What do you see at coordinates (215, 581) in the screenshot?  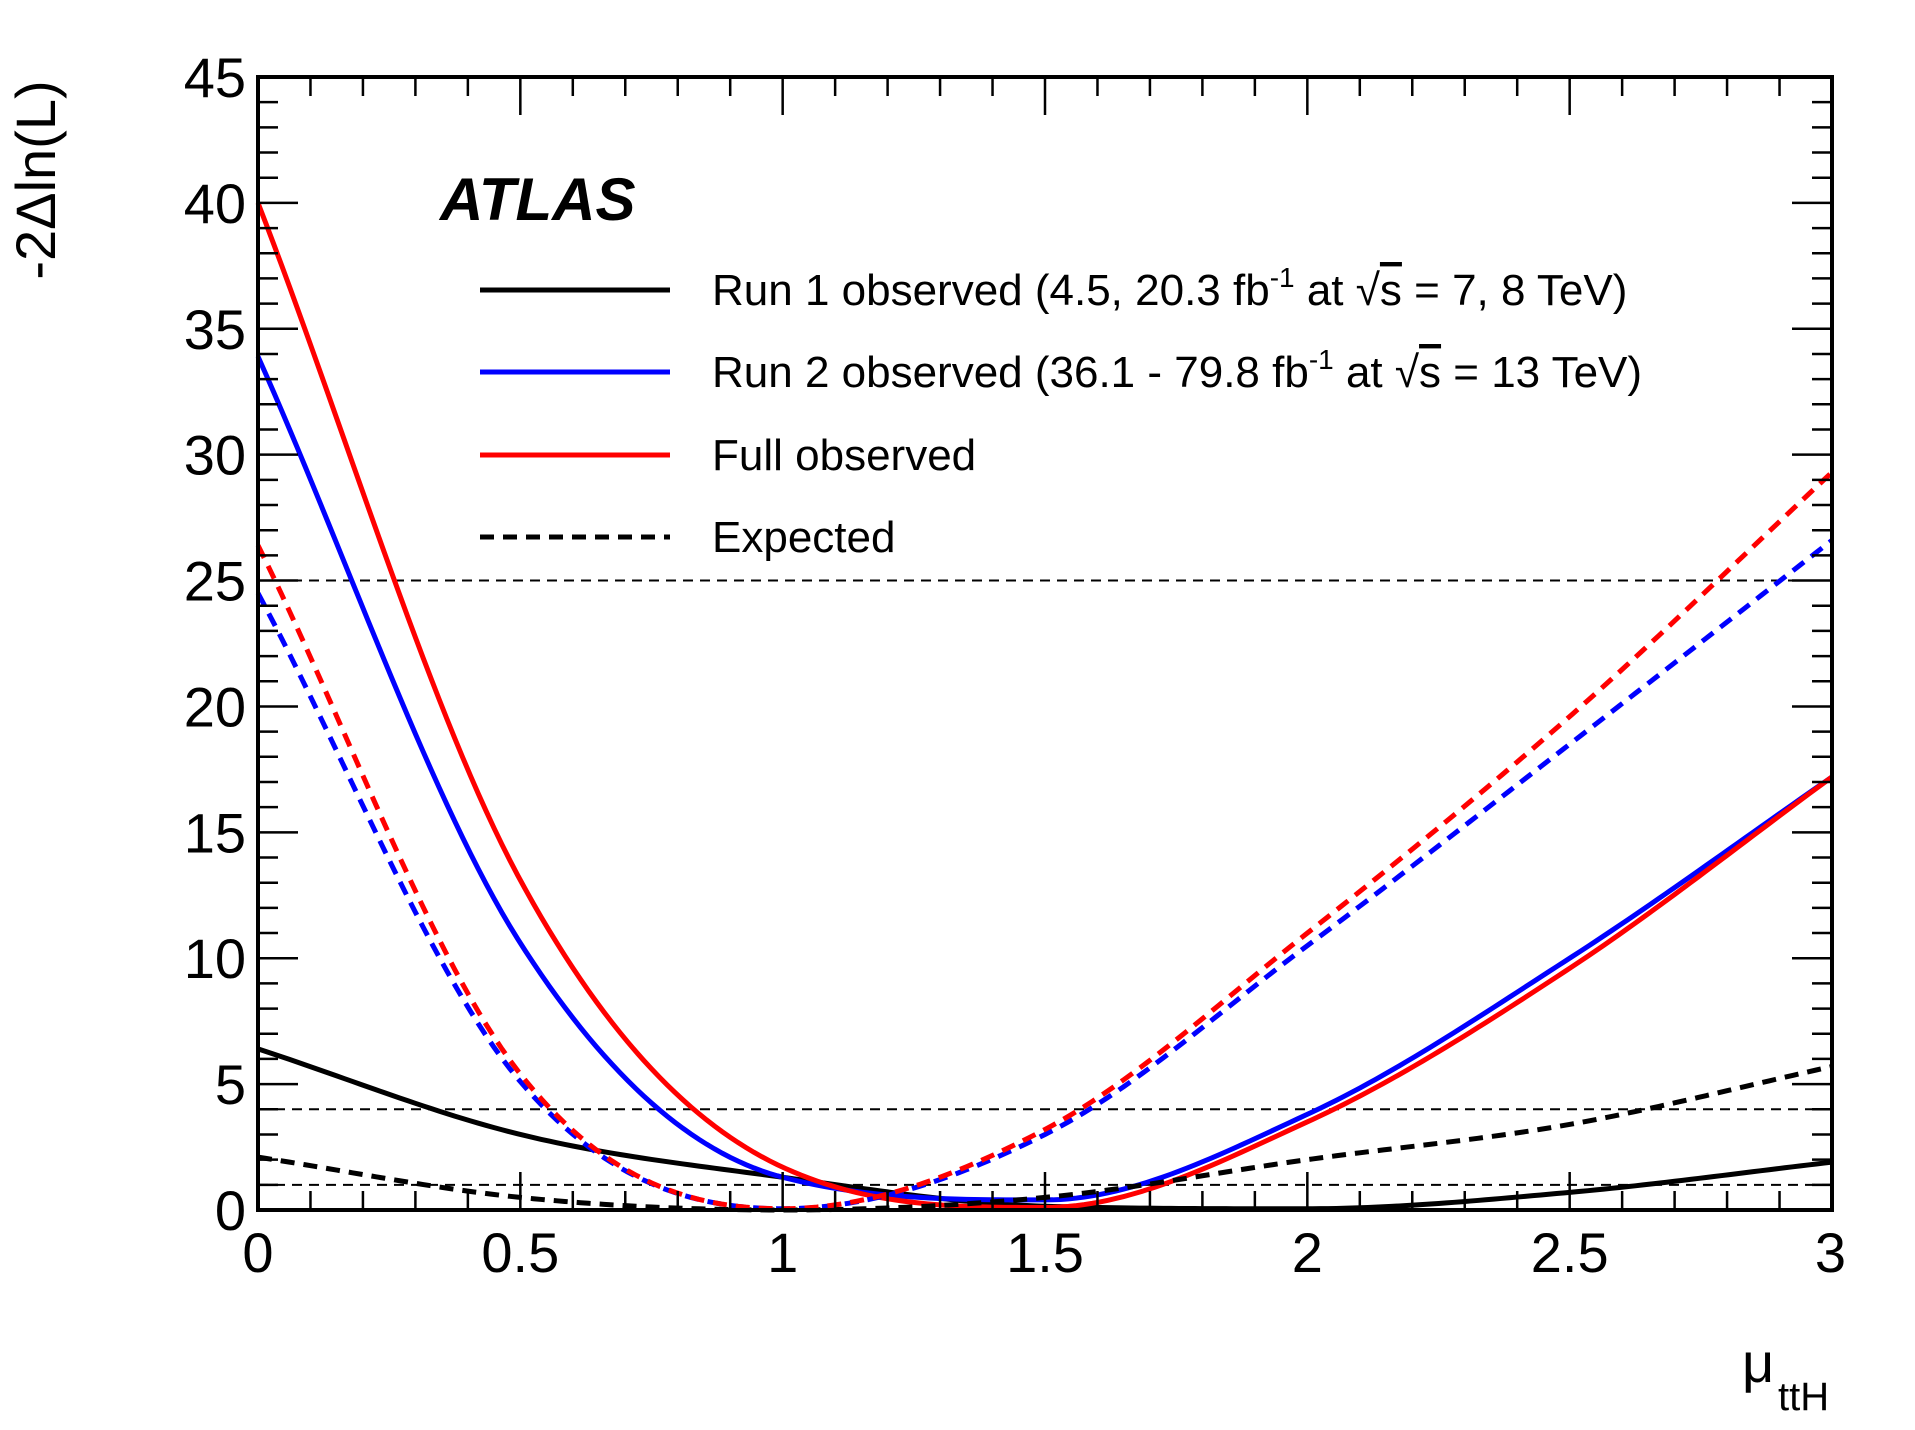 I see `y-tick-label: 25` at bounding box center [215, 581].